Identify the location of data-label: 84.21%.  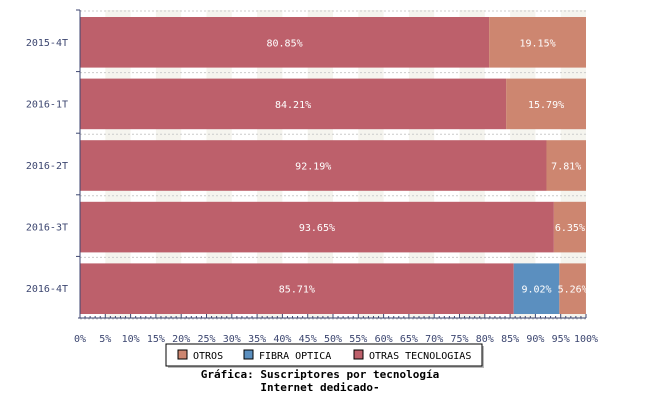
(293, 105).